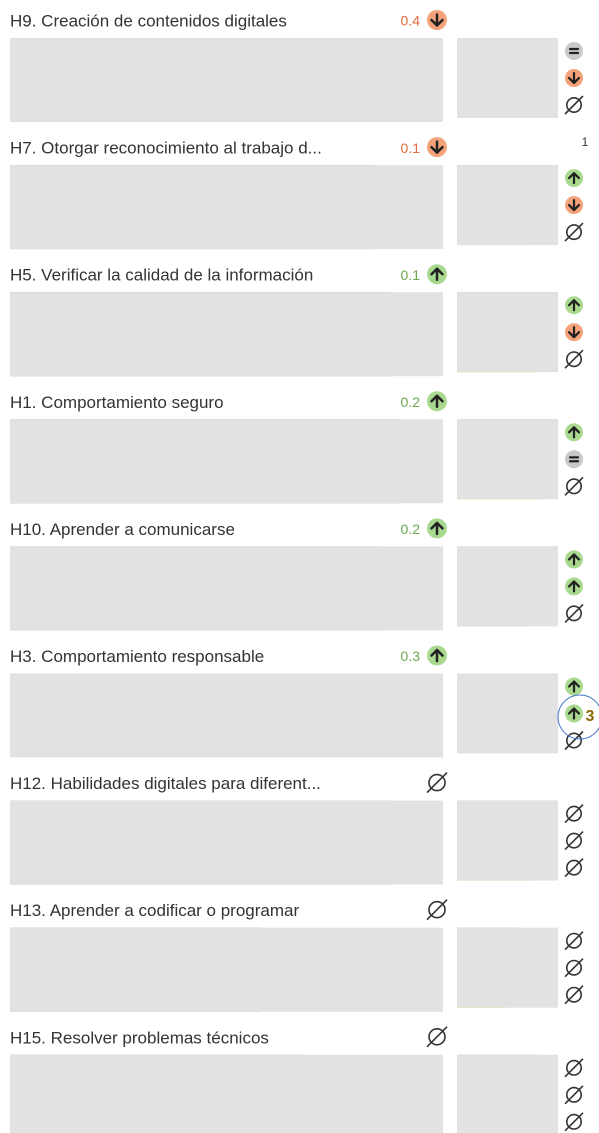 The width and height of the screenshot is (599, 1133). What do you see at coordinates (154, 910) in the screenshot?
I see `row-title: H13. Aprender a codificar o programar` at bounding box center [154, 910].